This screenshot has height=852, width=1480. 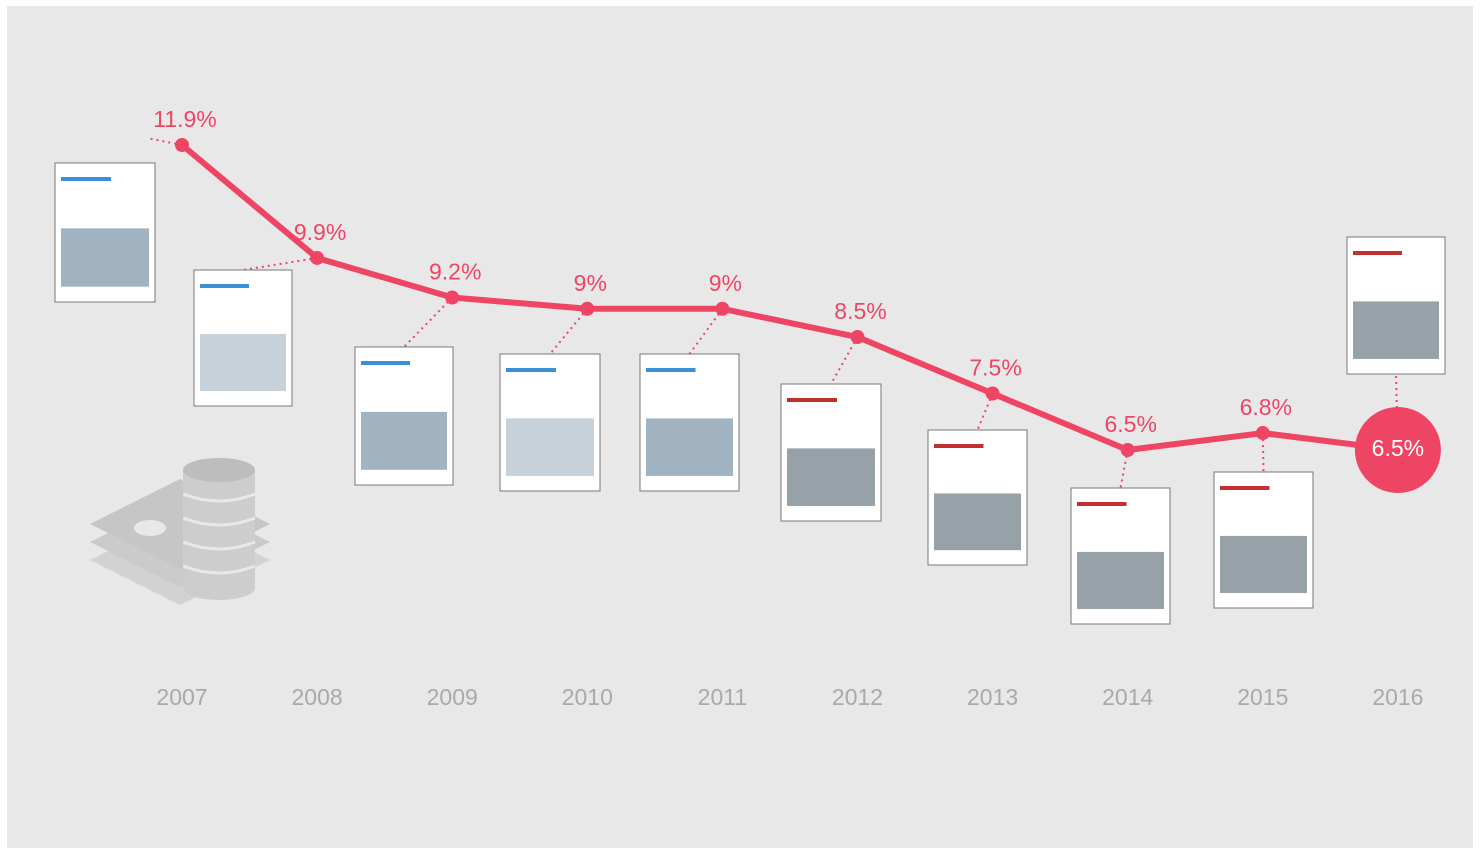 I want to click on x-tick-label: 2010, so click(x=587, y=697).